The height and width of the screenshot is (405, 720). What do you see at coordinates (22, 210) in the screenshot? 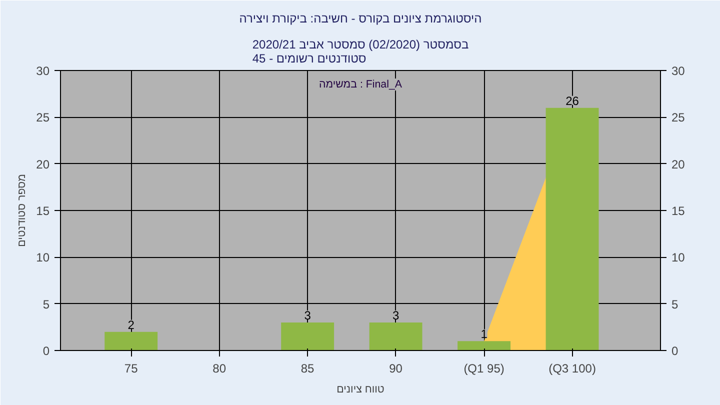
I see `y-axis-title: מספר סטודנטים` at bounding box center [22, 210].